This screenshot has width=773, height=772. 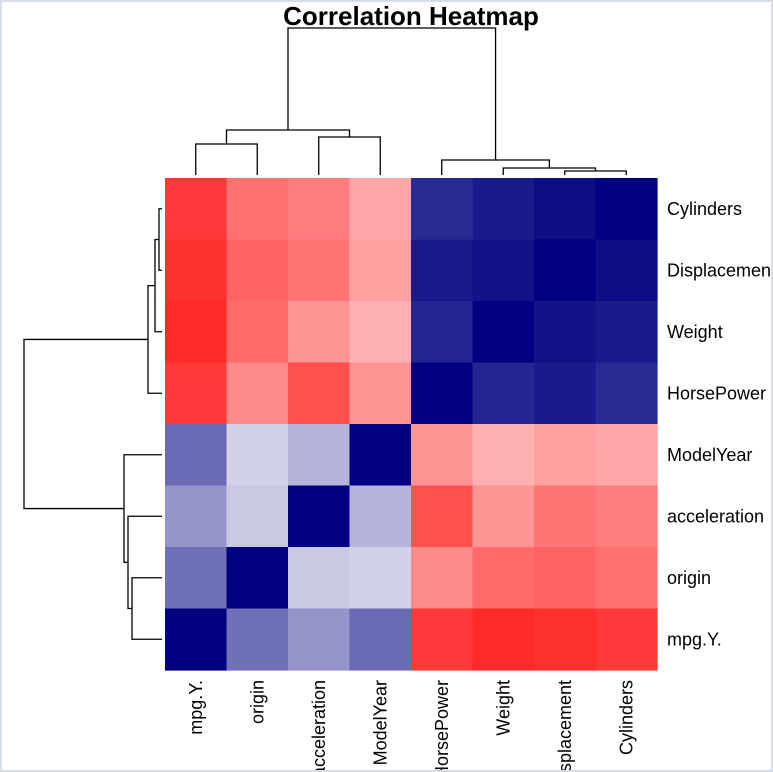 What do you see at coordinates (626, 717) in the screenshot?
I see `column-label: Cylinders` at bounding box center [626, 717].